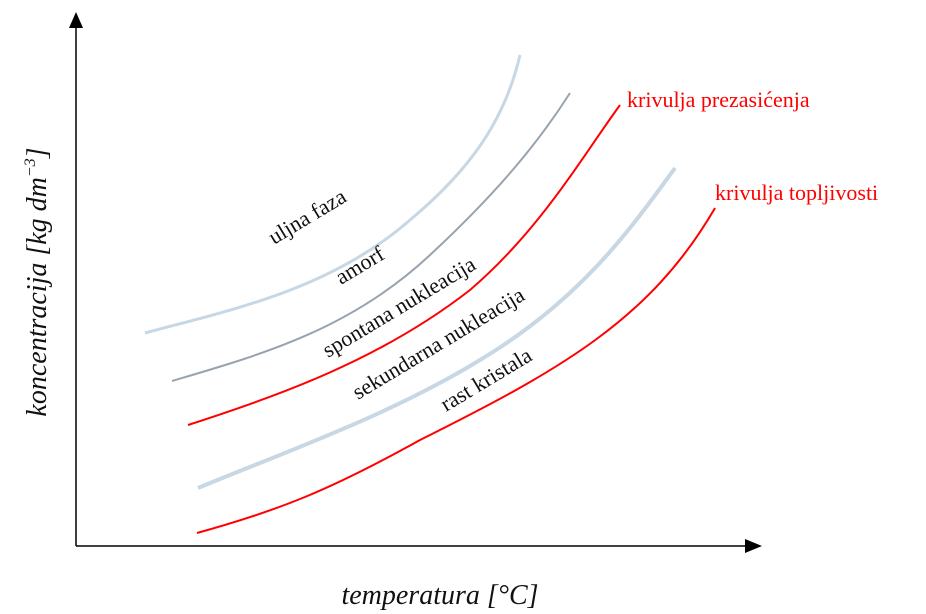  Describe the element at coordinates (307, 216) in the screenshot. I see `region-label-uljna-faza: uljna faza` at that location.